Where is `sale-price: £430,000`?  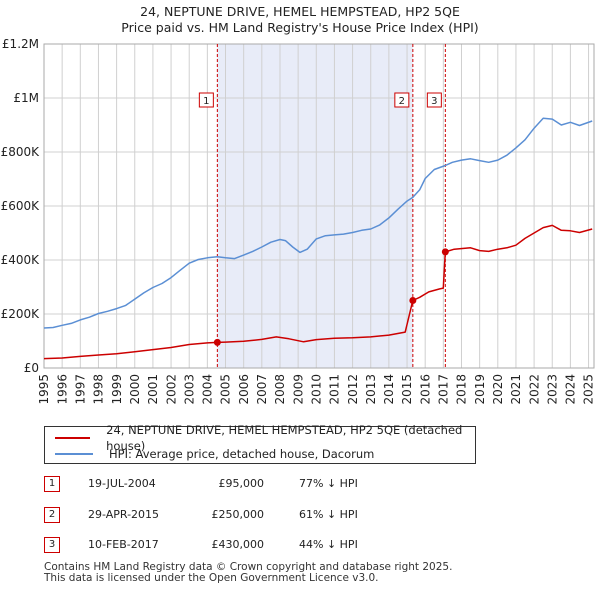 sale-price: £430,000 is located at coordinates (238, 544).